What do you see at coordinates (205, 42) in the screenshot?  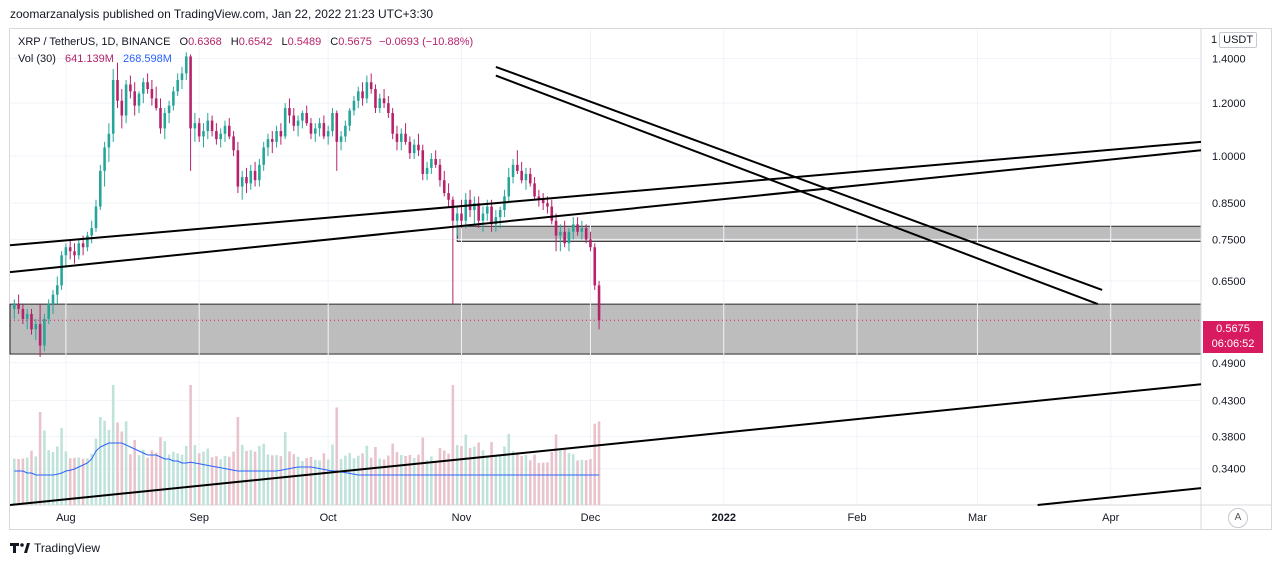 I see `open-value: 0.6368` at bounding box center [205, 42].